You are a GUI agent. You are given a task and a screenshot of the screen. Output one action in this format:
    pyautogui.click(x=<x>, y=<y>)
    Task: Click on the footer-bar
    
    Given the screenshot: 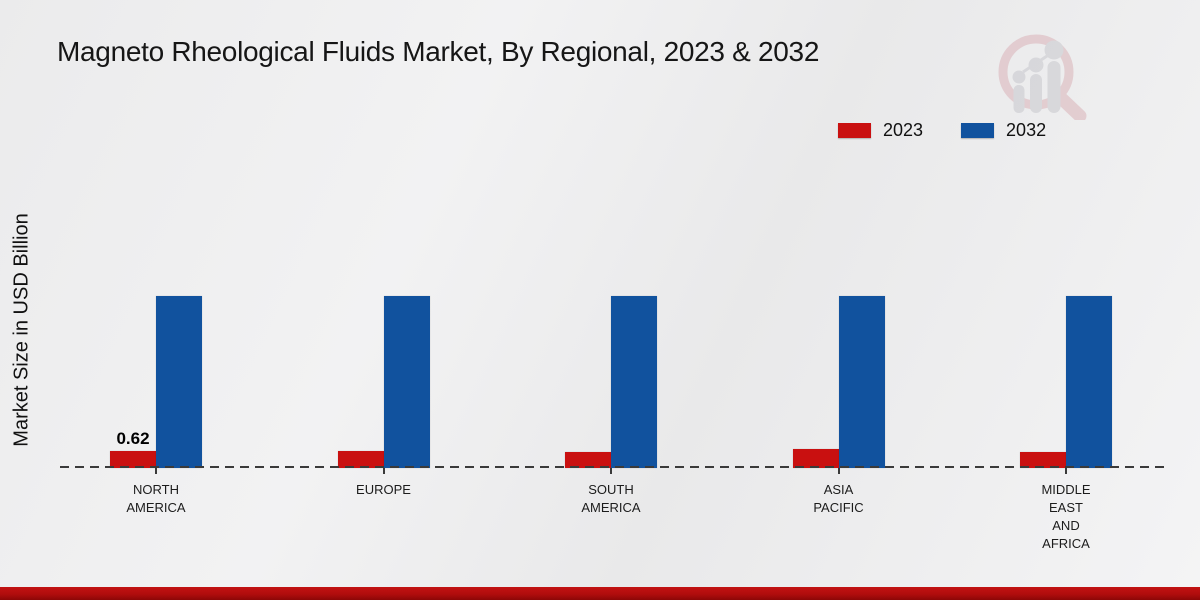 What is the action you would take?
    pyautogui.click(x=600, y=593)
    